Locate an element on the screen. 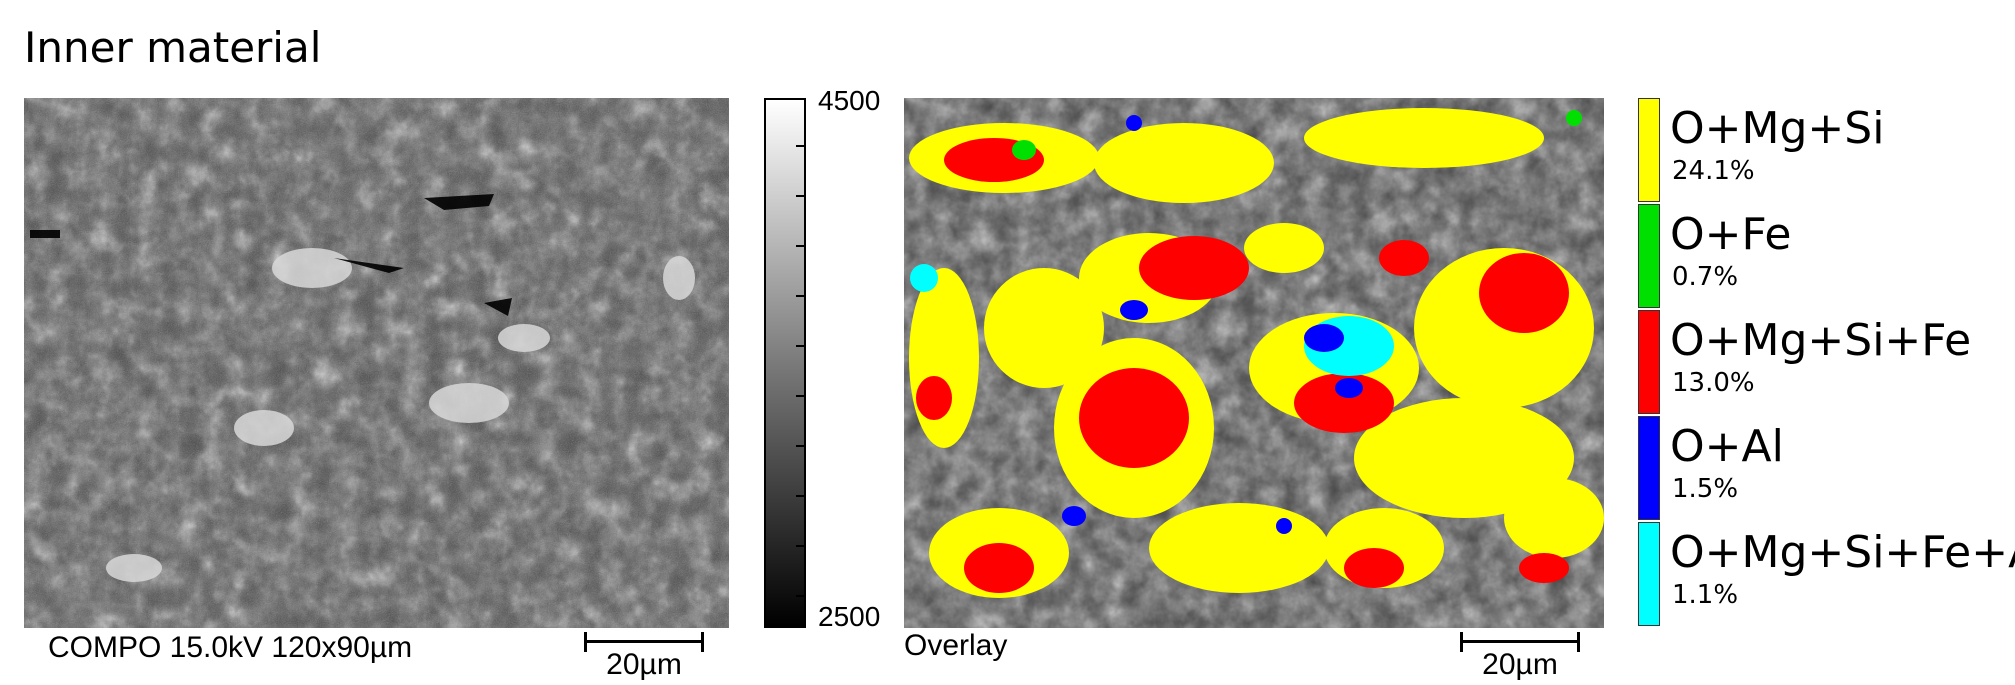  legend-item-percent: 0.7% is located at coordinates (1705, 277).